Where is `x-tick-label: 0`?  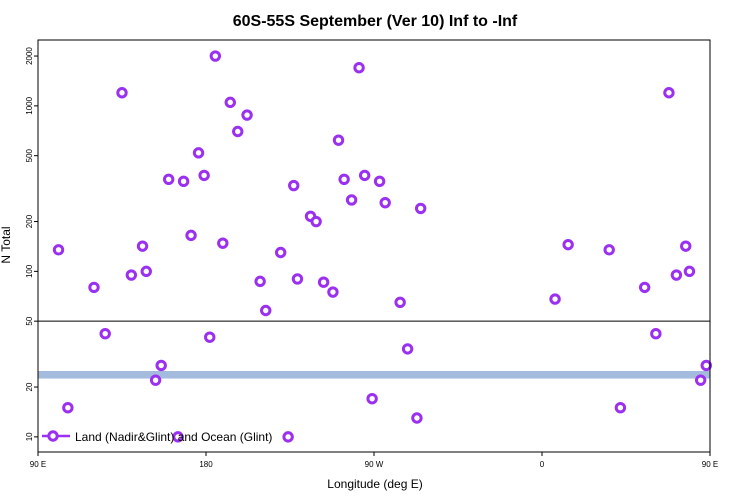 x-tick-label: 0 is located at coordinates (542, 464).